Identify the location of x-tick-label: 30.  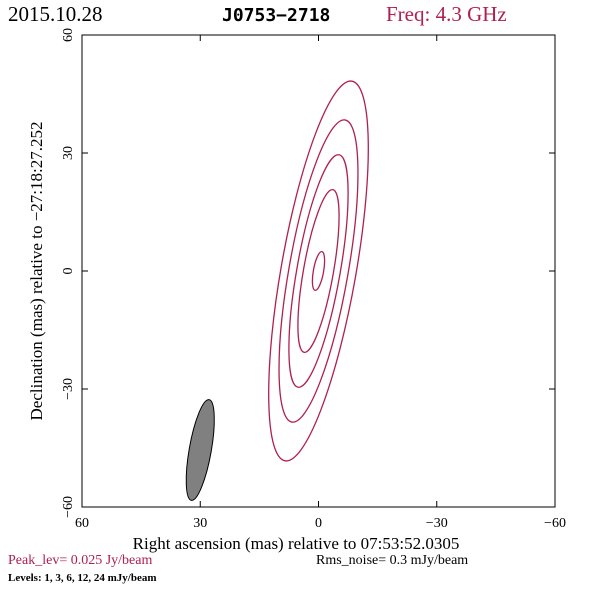
(200, 523).